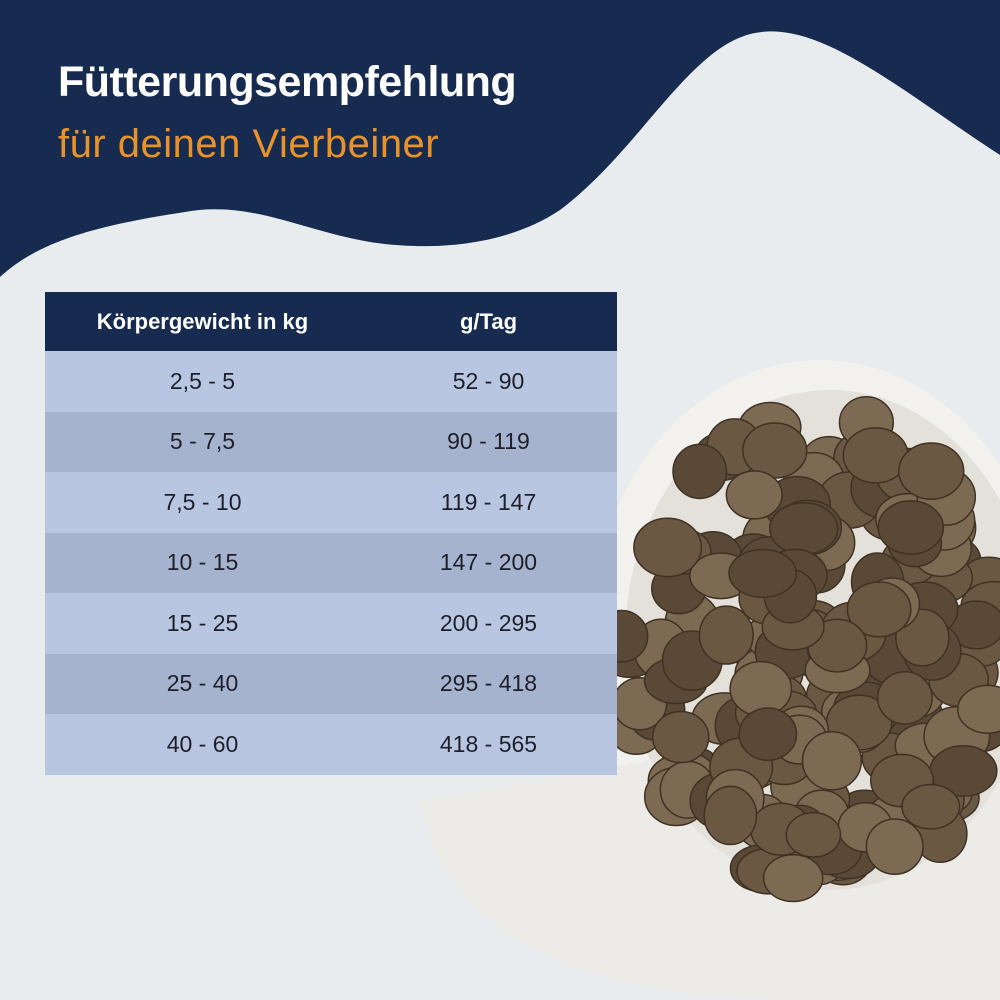  I want to click on page-title: Fütterungsempfehlung, so click(287, 82).